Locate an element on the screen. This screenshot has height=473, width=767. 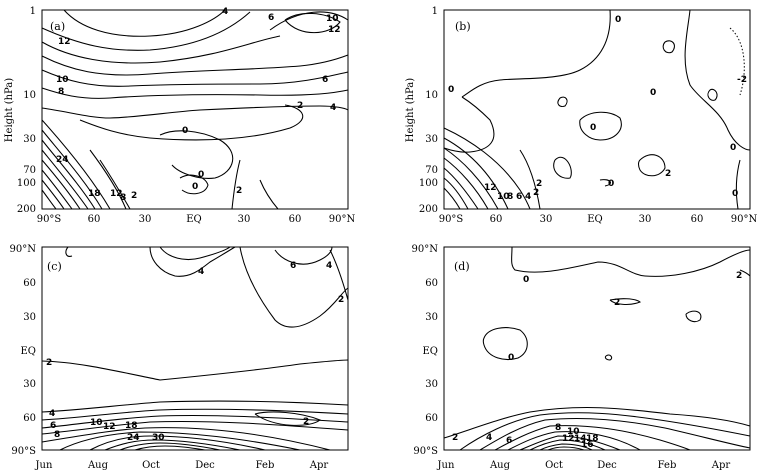
panel-b-label: (b) is located at coordinates (463, 26).